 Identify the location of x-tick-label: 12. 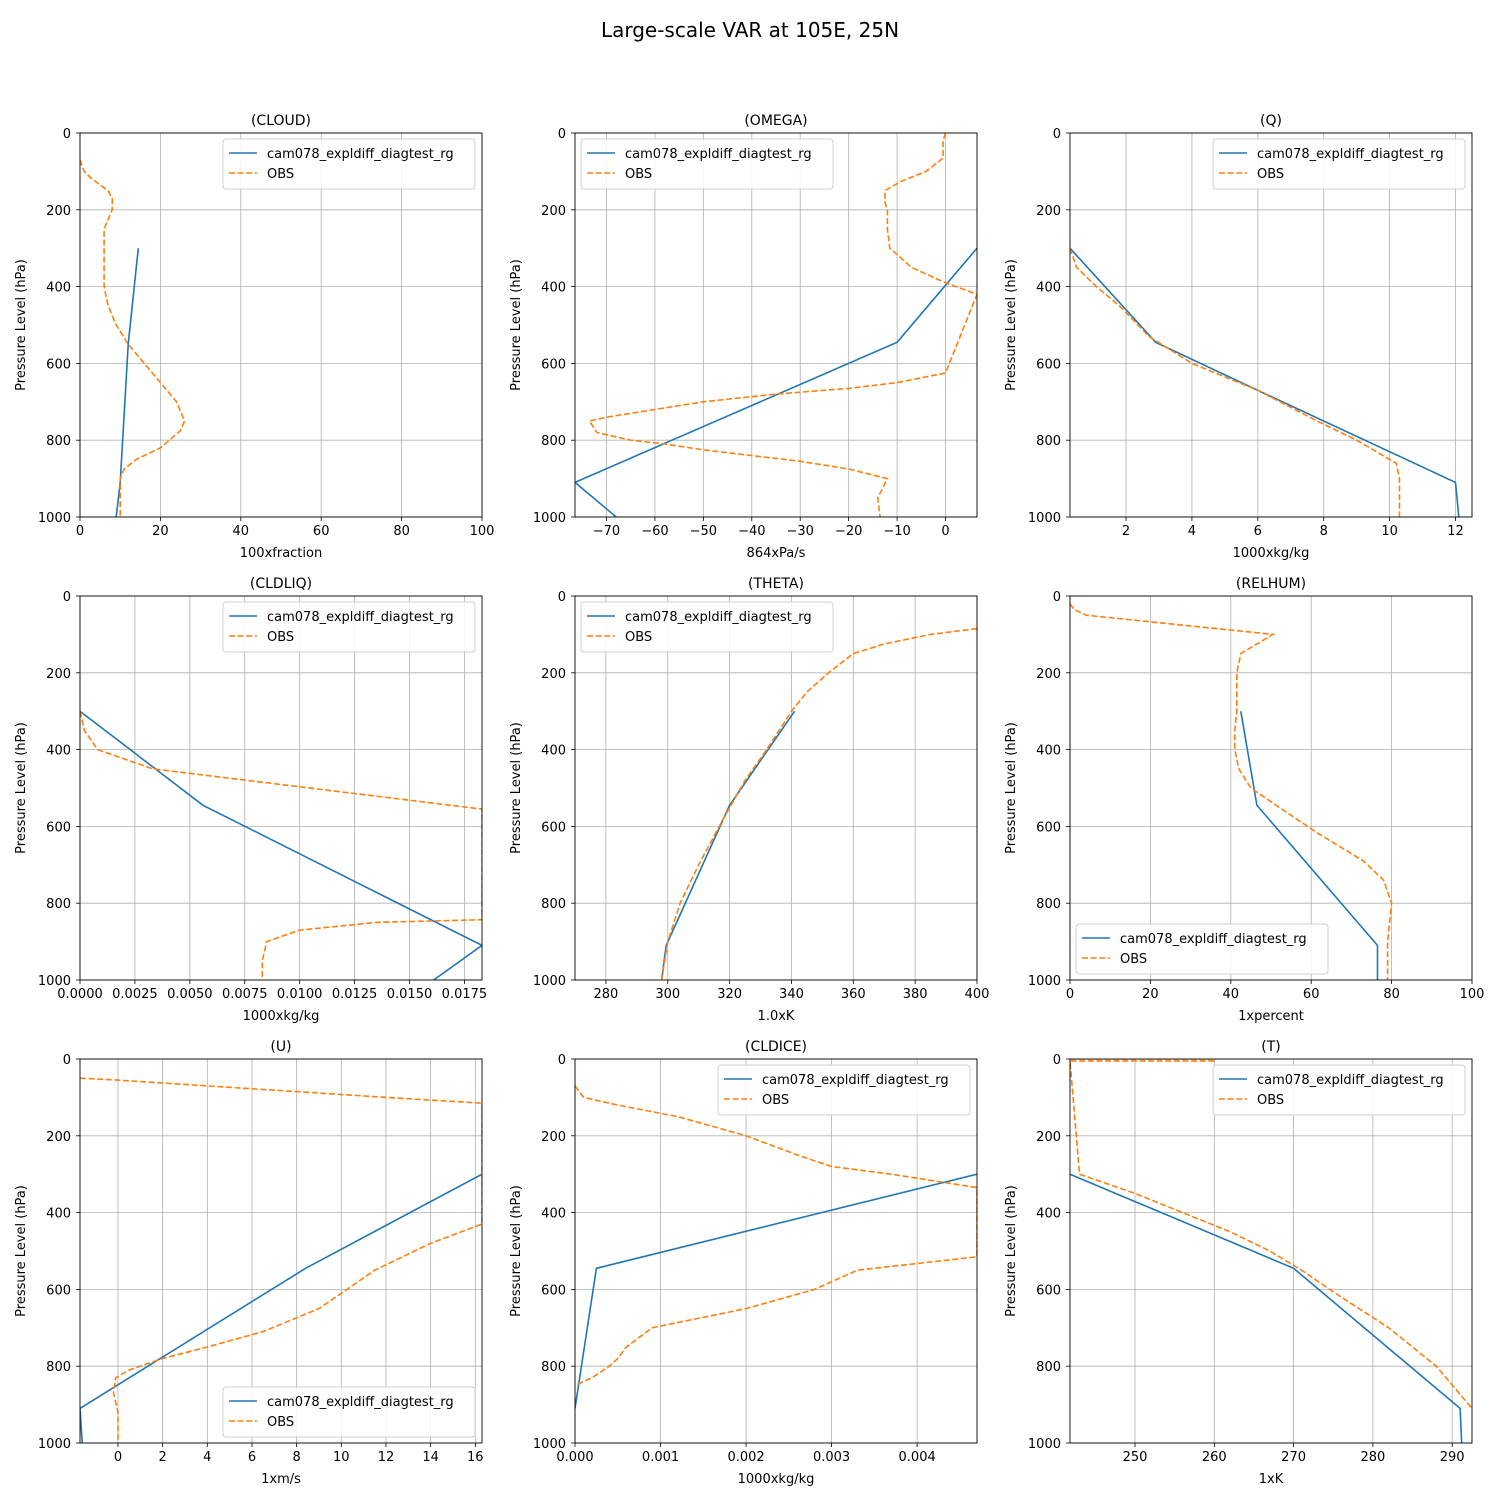
(1455, 531).